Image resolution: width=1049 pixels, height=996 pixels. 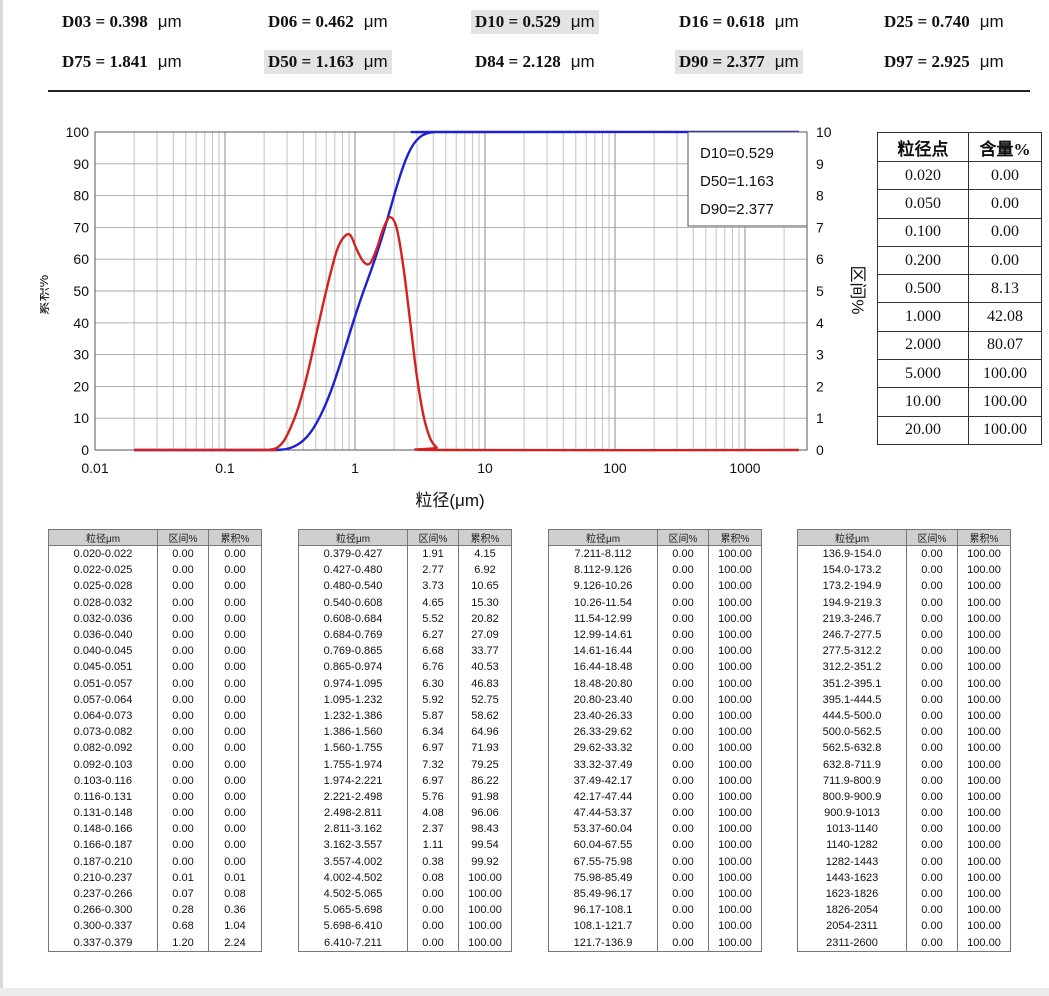 What do you see at coordinates (103, 796) in the screenshot?
I see `size-range-cell: 0.116-0.131` at bounding box center [103, 796].